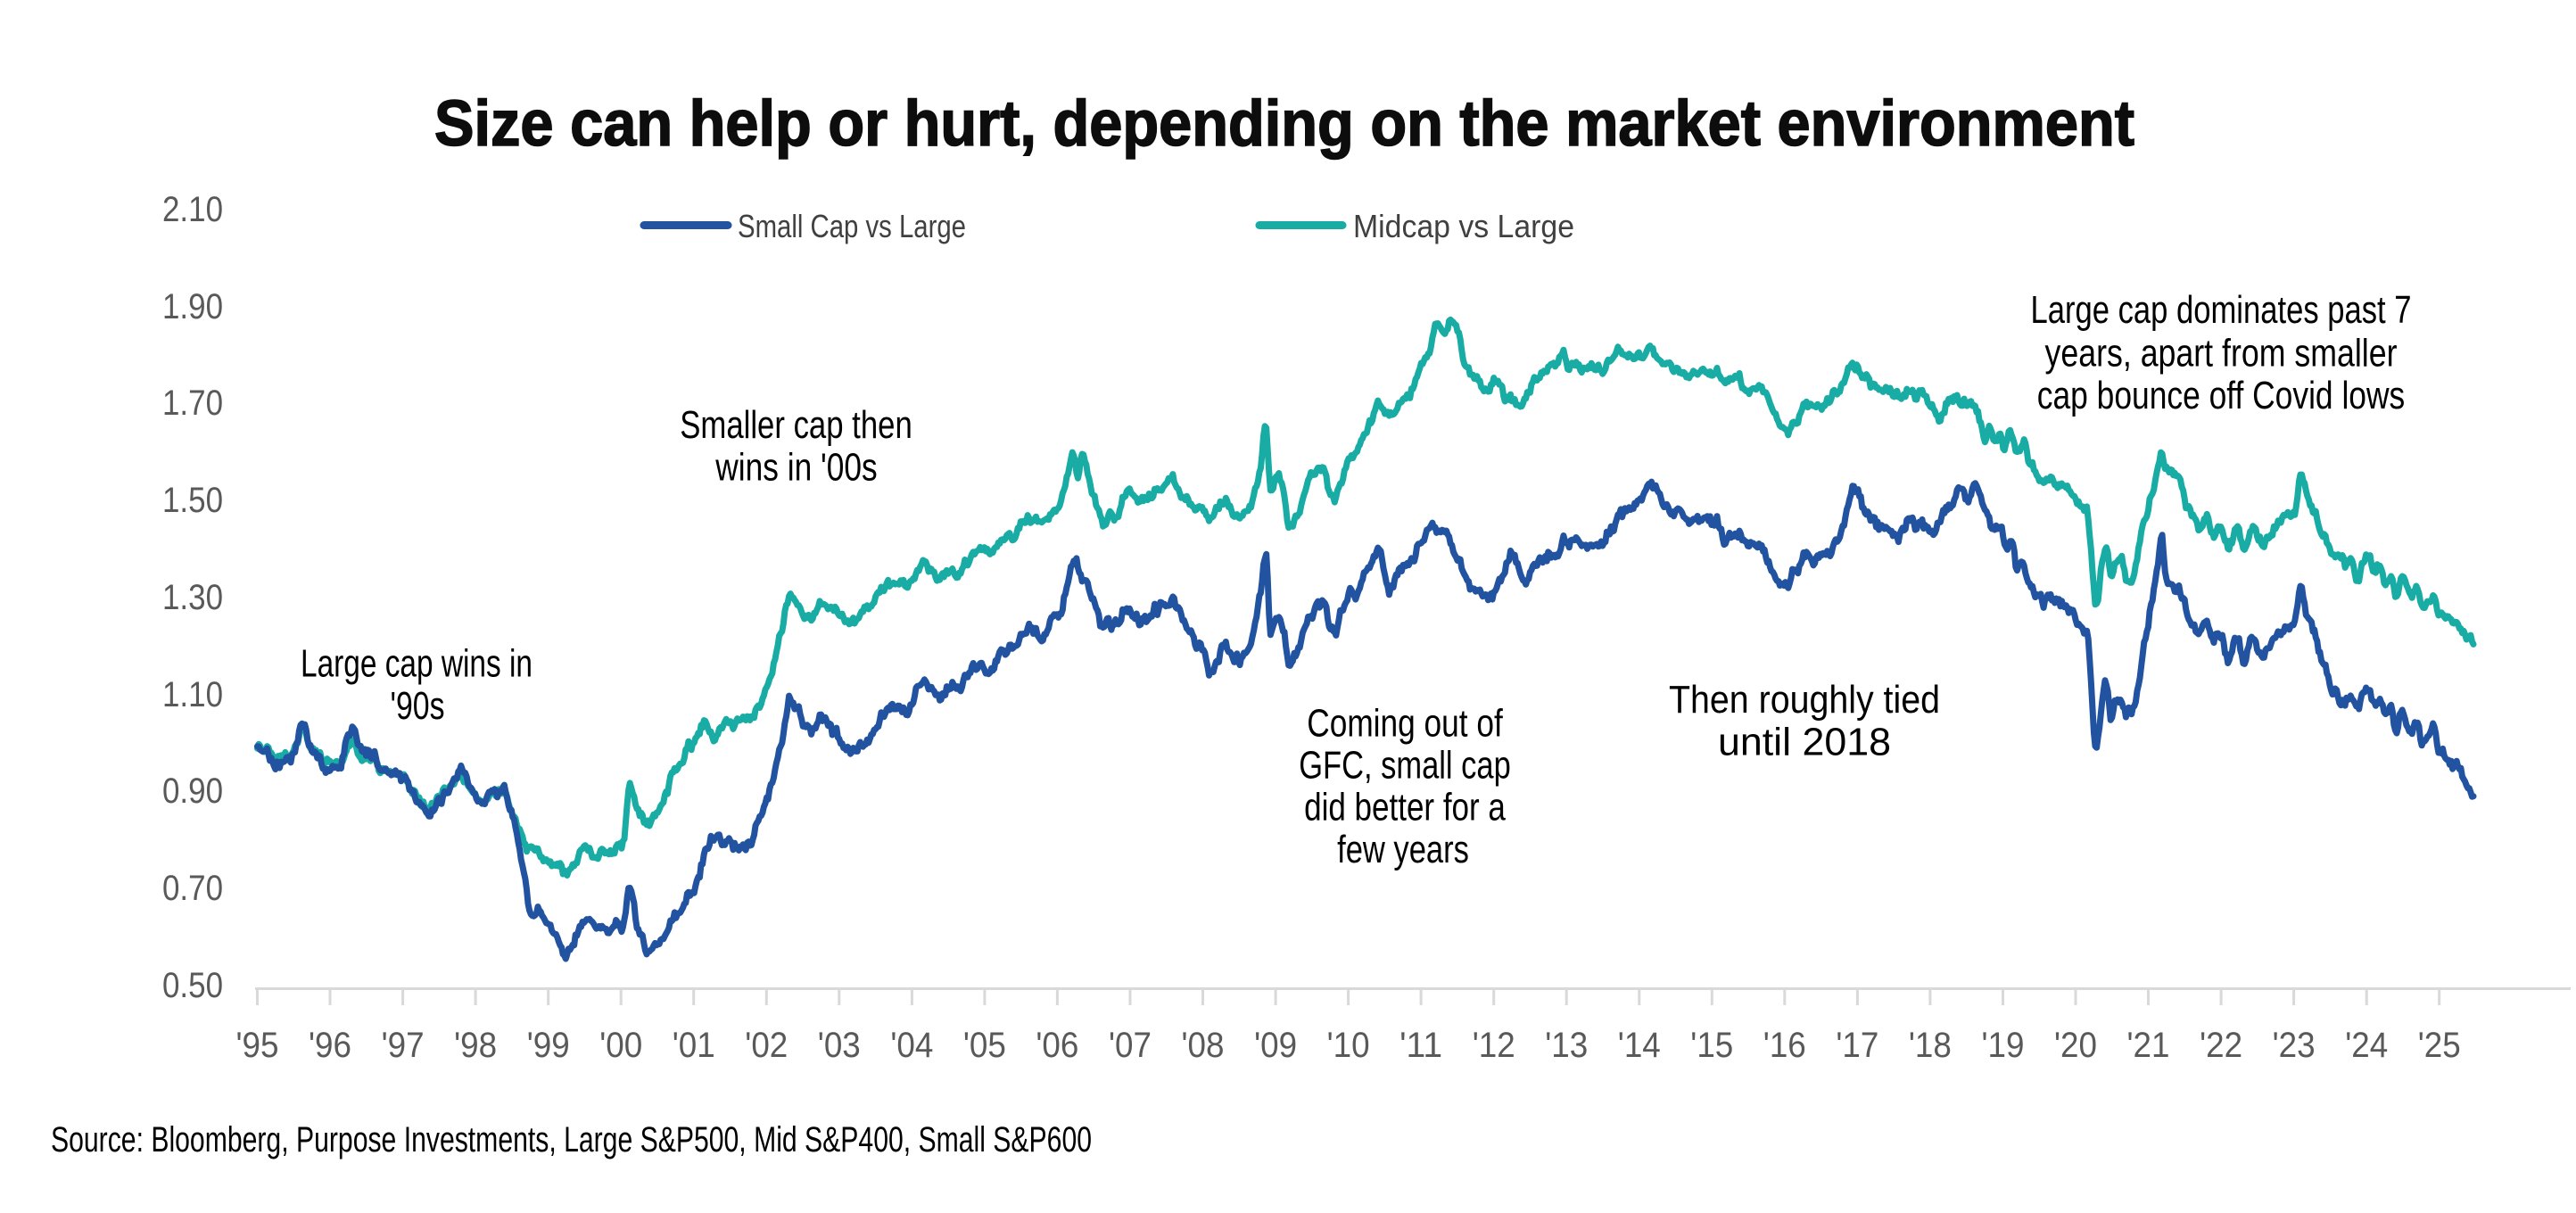 The image size is (2576, 1213). What do you see at coordinates (2294, 1045) in the screenshot?
I see `svg-text: '23` at bounding box center [2294, 1045].